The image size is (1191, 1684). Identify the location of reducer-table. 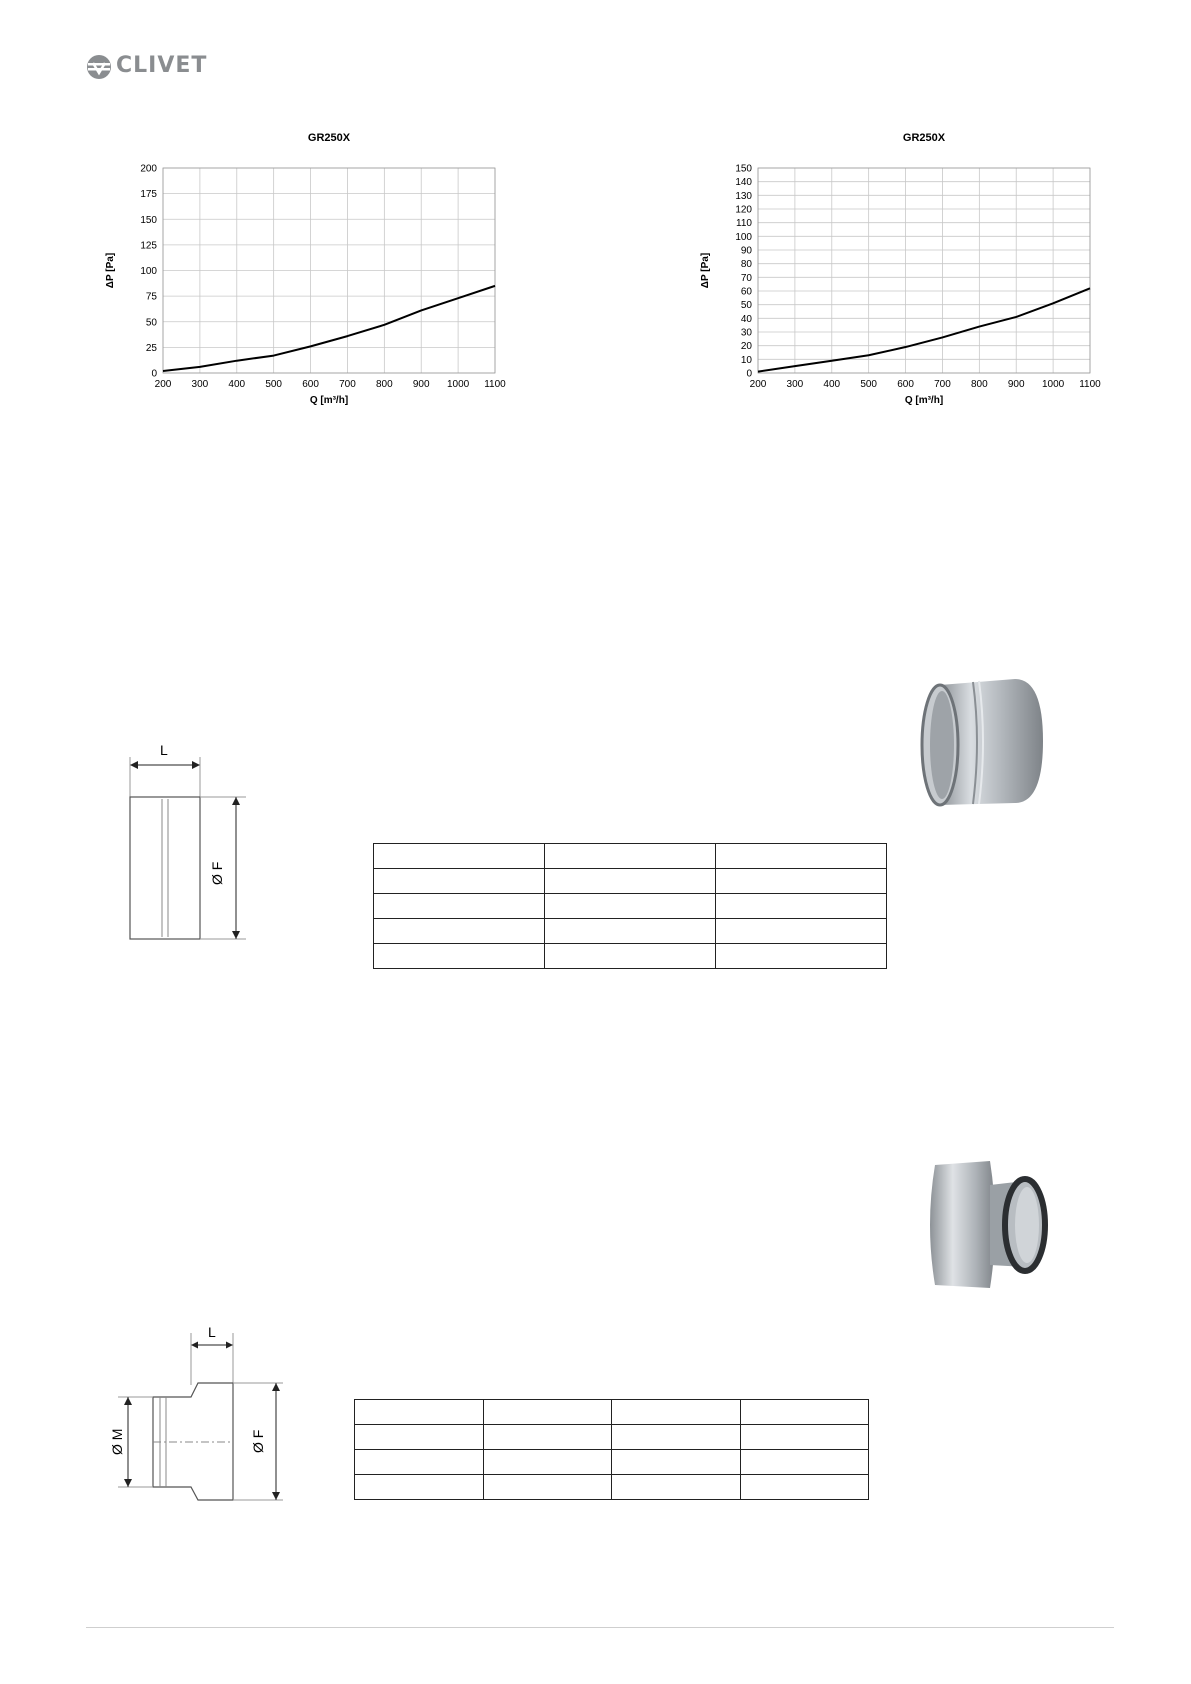
(611, 1449).